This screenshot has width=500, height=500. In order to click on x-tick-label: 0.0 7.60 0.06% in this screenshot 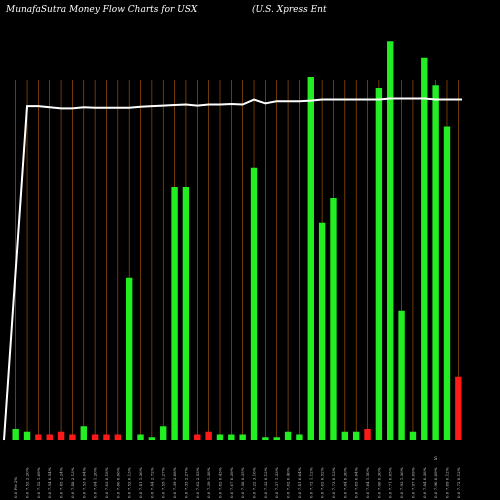, I will do `click(117, 482)`.